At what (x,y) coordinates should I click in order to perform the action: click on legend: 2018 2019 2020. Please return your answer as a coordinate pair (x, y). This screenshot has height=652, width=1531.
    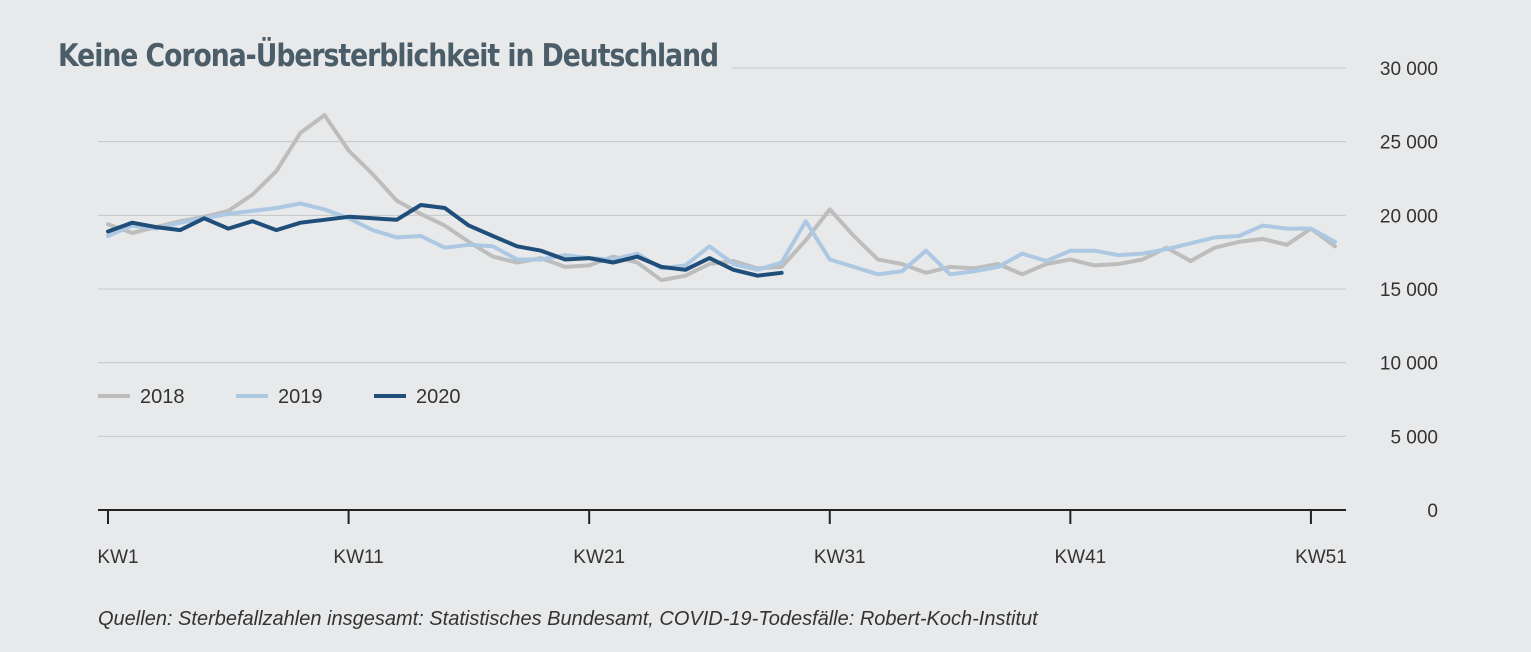
    Looking at the image, I should click on (279, 397).